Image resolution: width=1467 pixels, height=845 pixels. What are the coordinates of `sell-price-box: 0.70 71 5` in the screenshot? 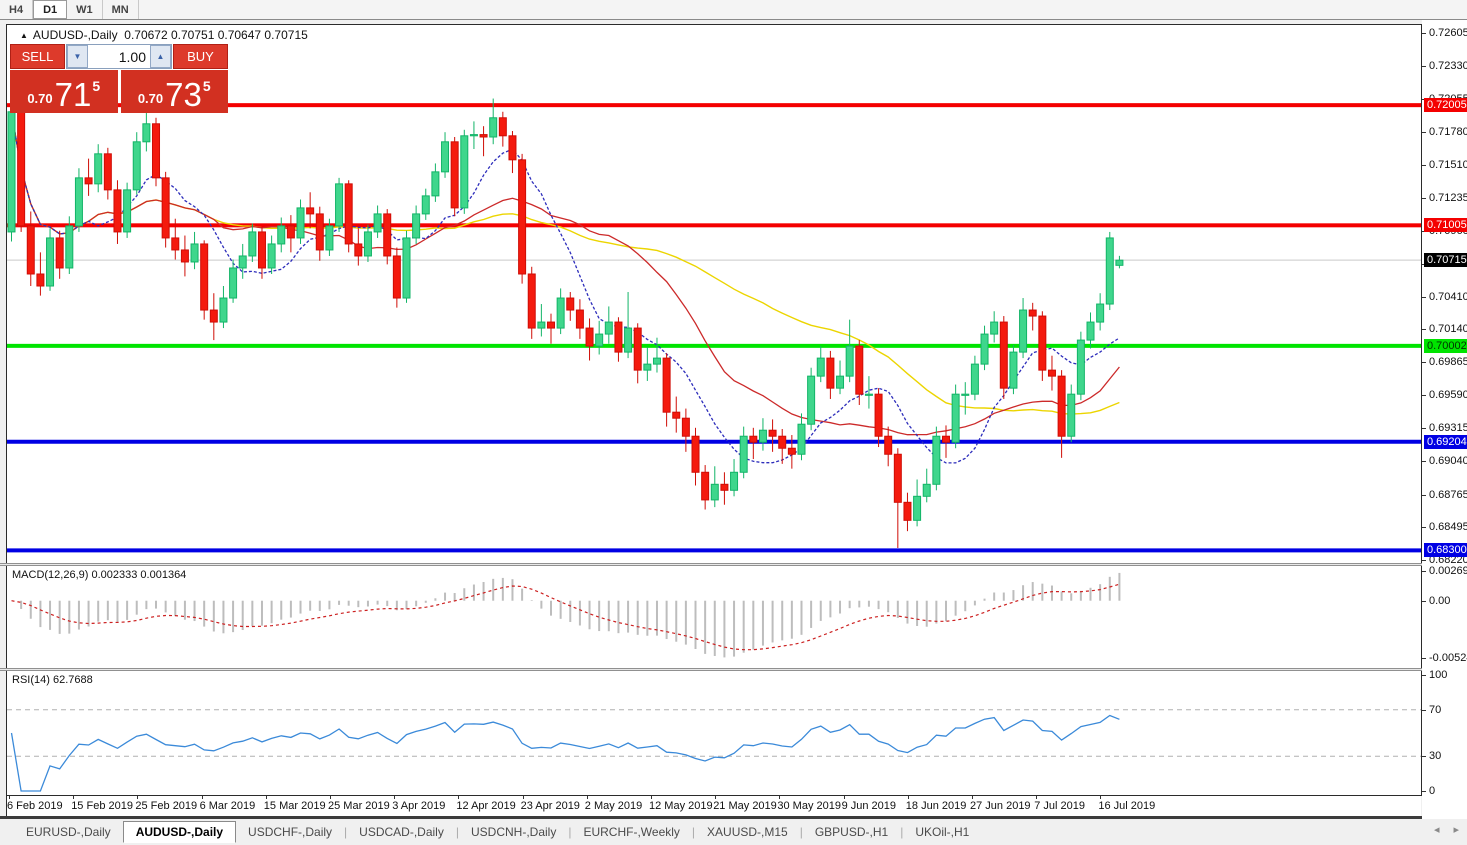 It's located at (64, 91).